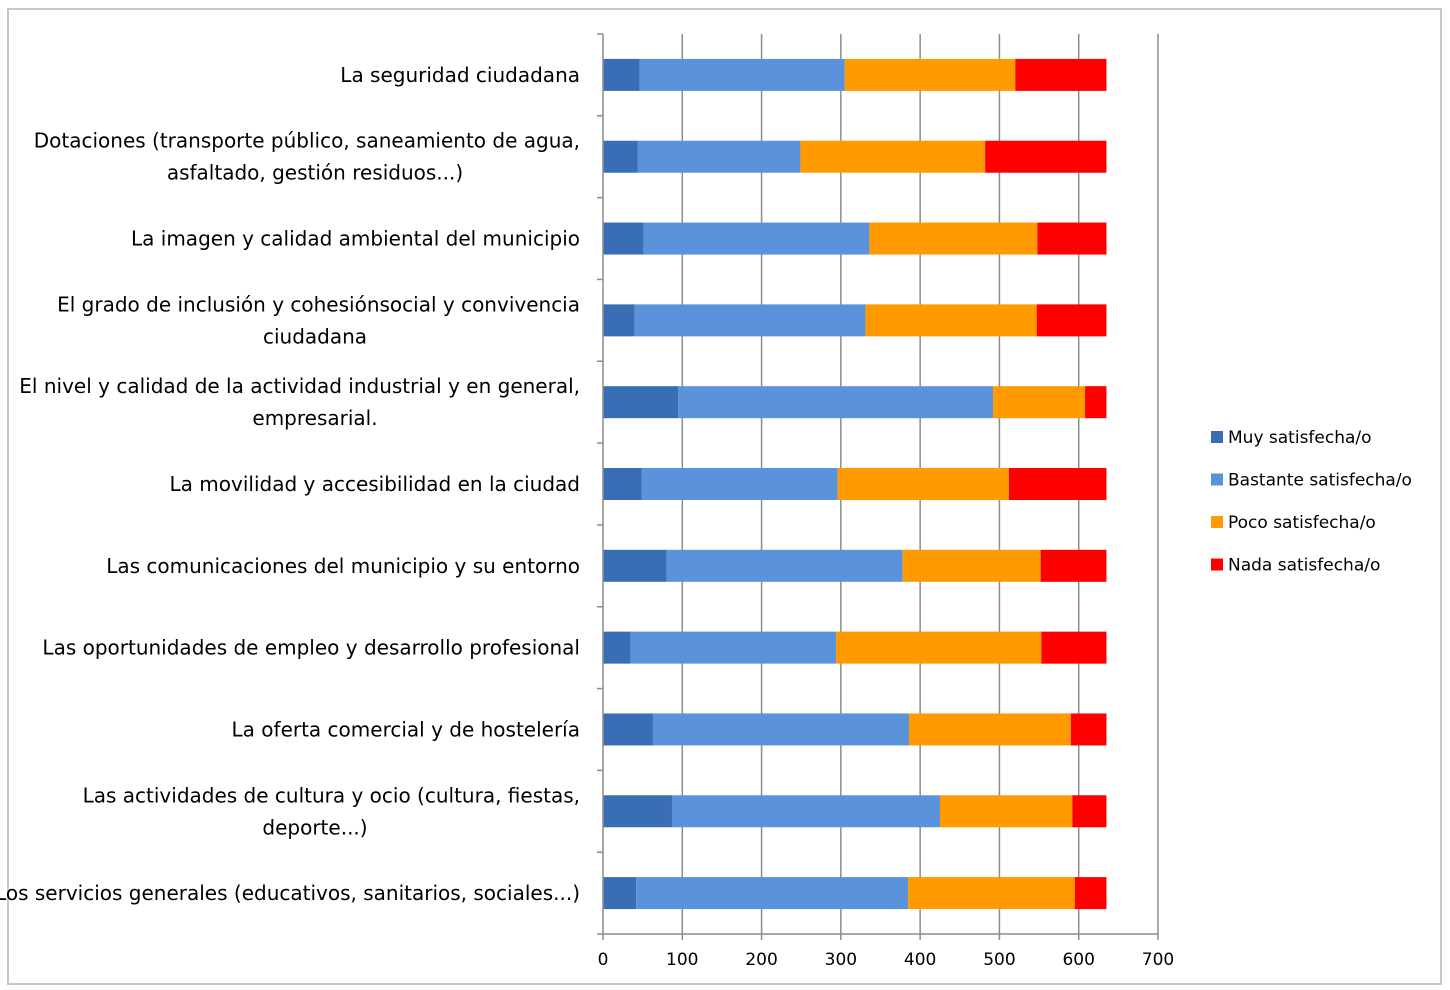 The width and height of the screenshot is (1450, 990). Describe the element at coordinates (682, 960) in the screenshot. I see `x-tick-label: 100` at that location.